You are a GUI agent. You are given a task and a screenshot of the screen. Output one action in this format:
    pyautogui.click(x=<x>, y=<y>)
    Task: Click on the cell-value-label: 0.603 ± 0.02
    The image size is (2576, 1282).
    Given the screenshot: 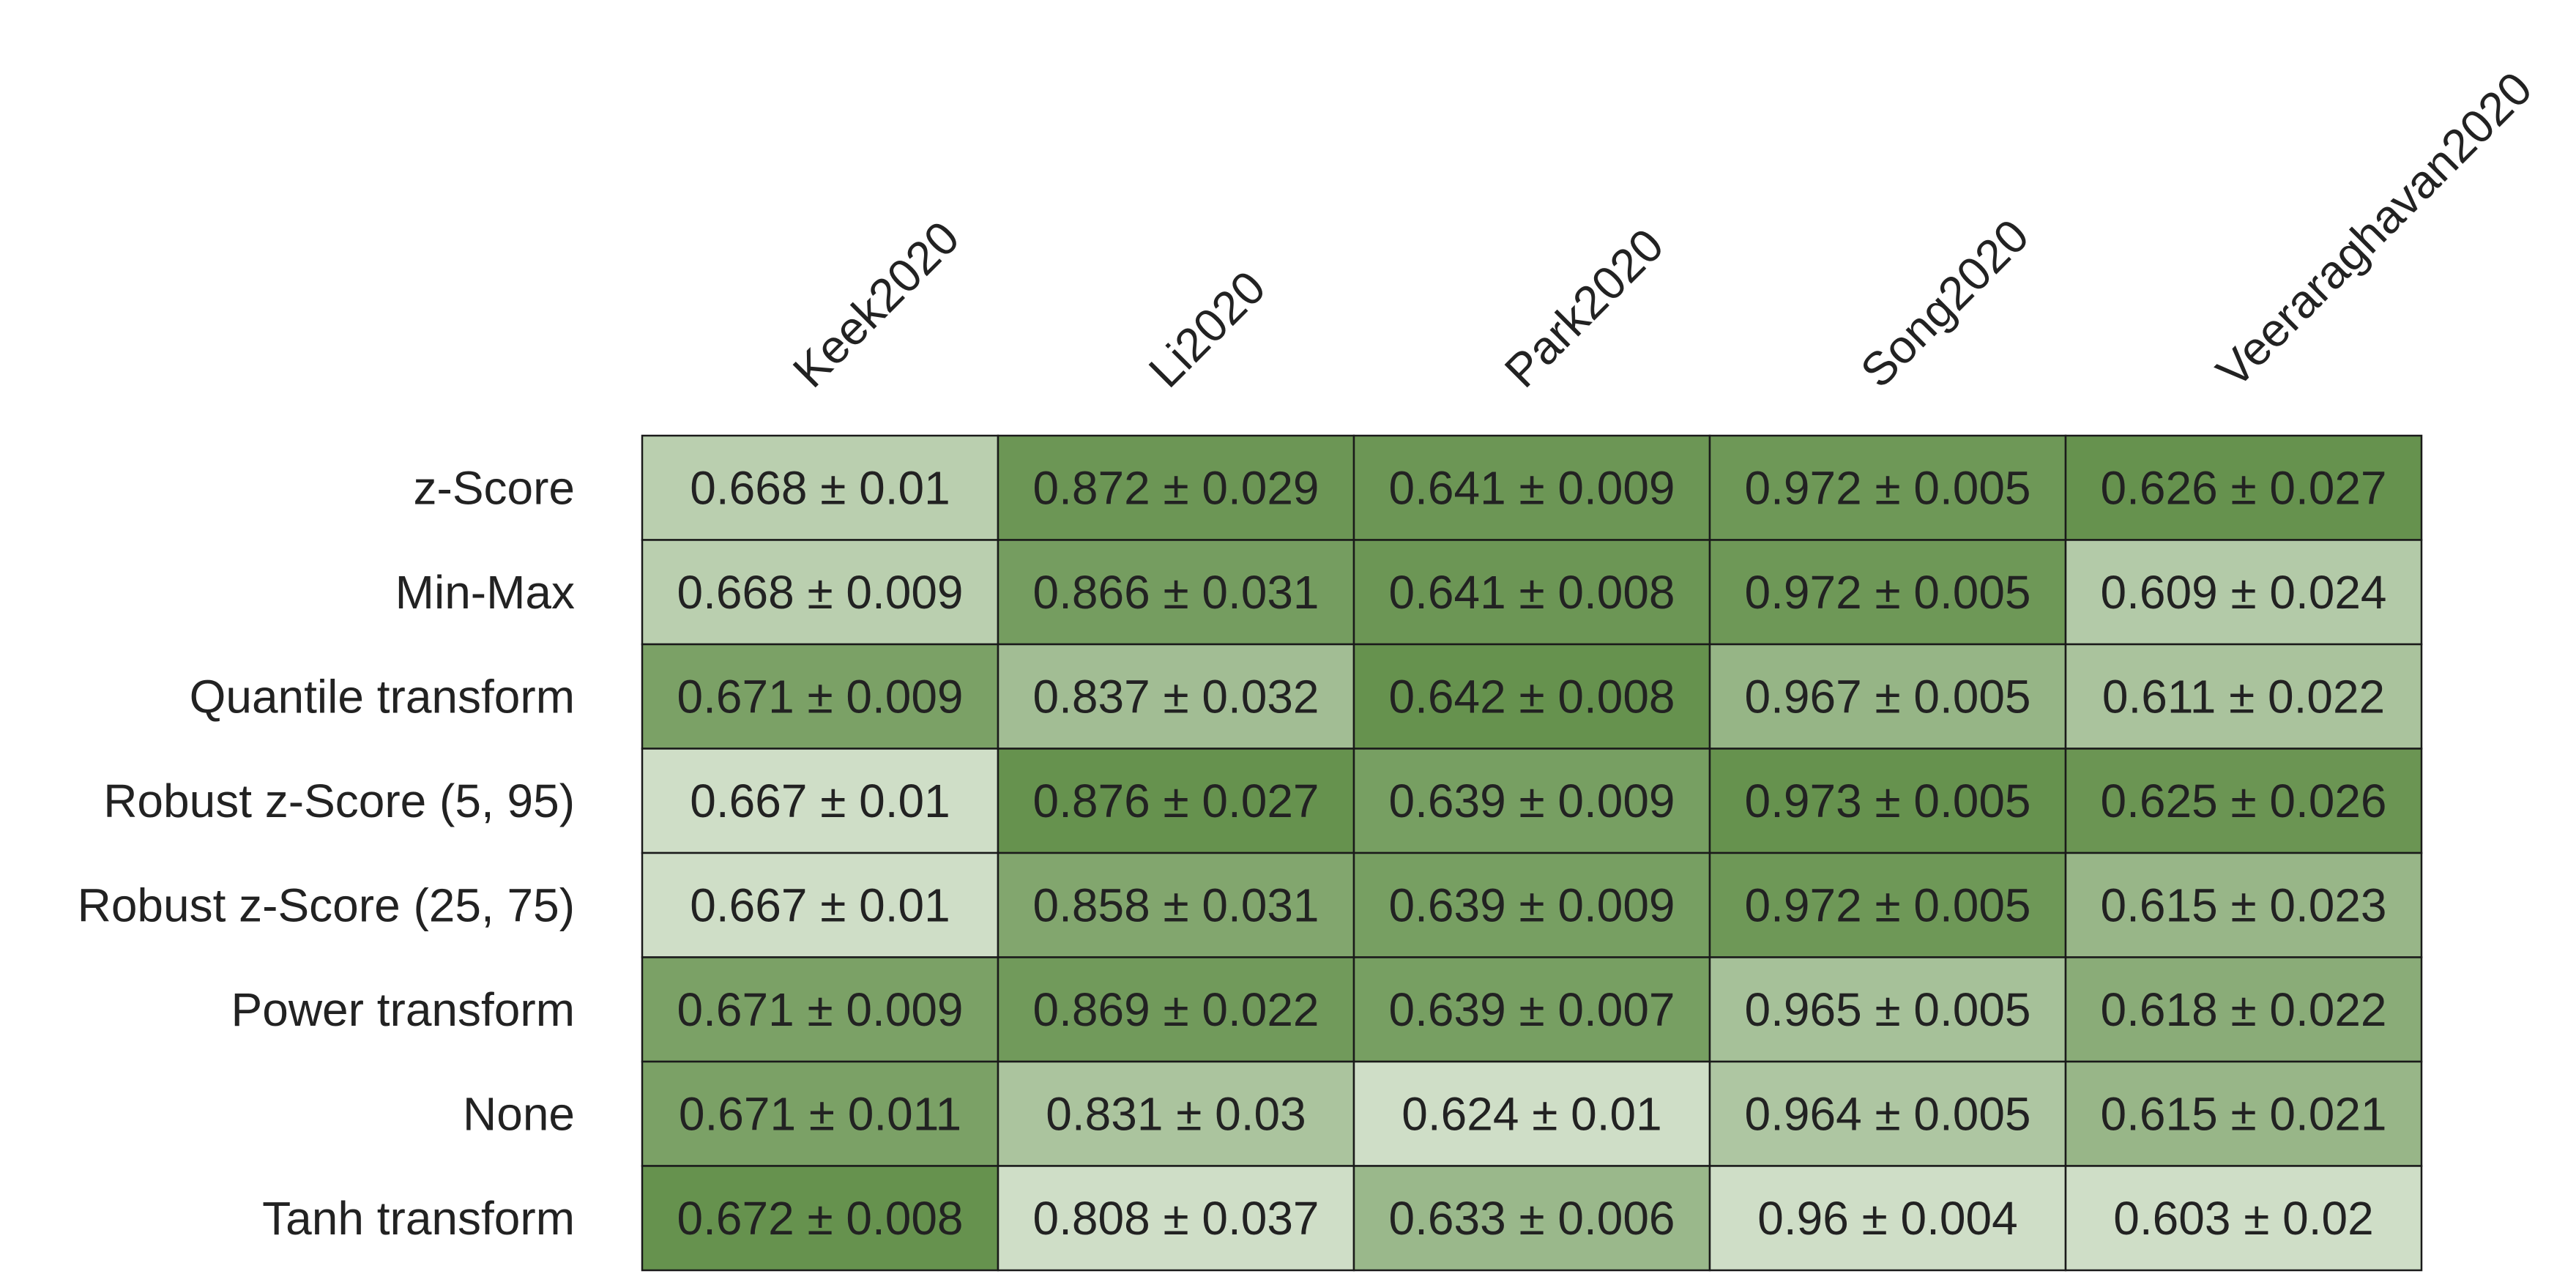 What is the action you would take?
    pyautogui.click(x=2243, y=1218)
    